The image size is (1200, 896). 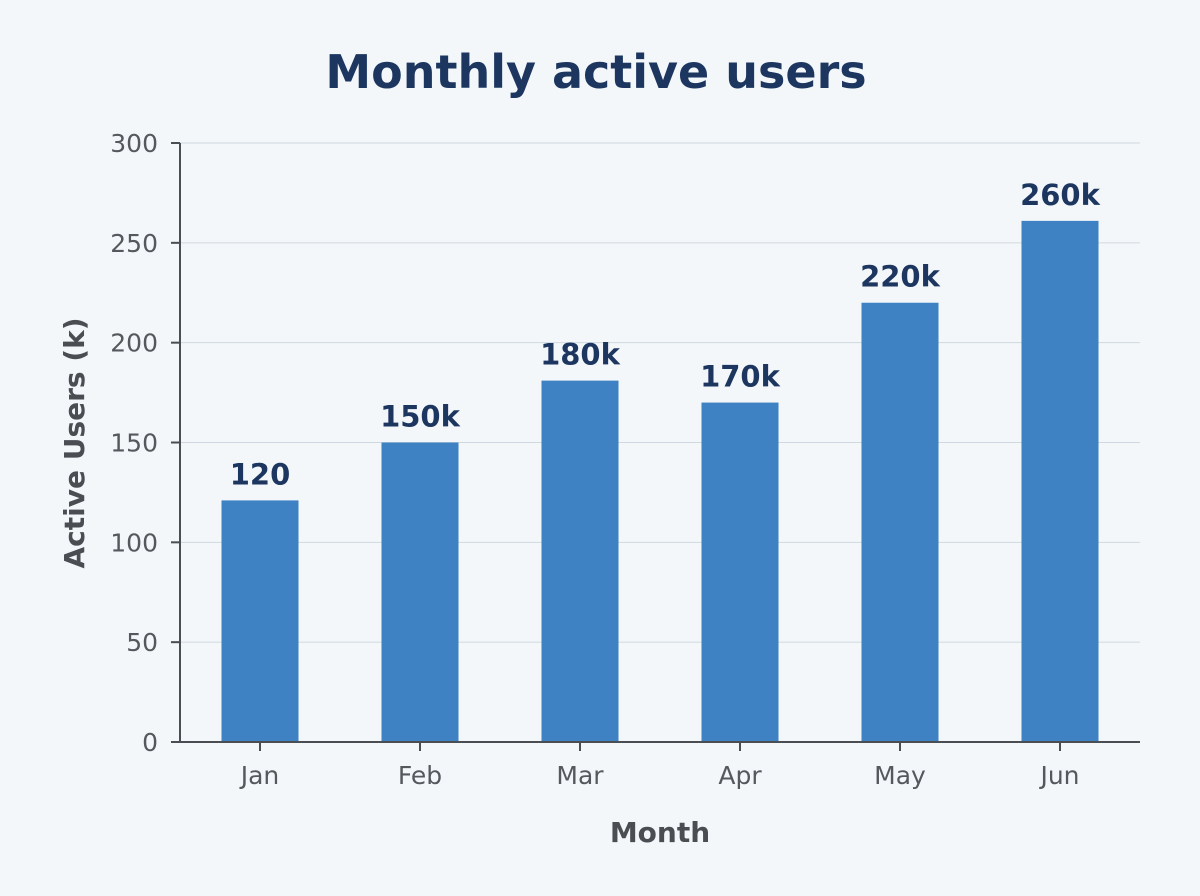 I want to click on y-tick-label: 200, so click(x=134, y=343).